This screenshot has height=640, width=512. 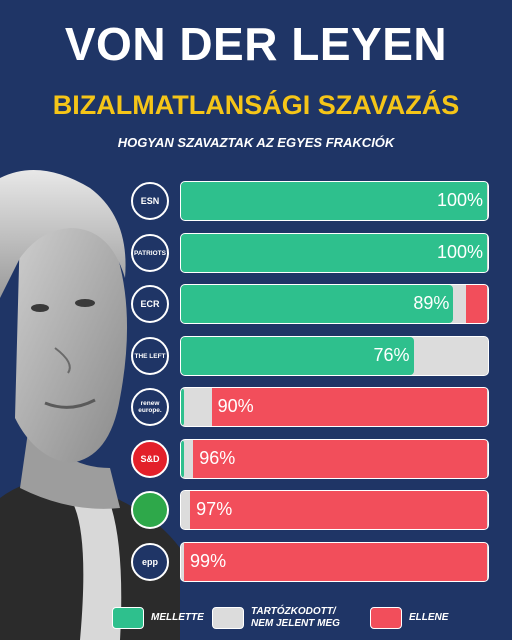 I want to click on party-logo-icon: S&D, so click(x=150, y=459).